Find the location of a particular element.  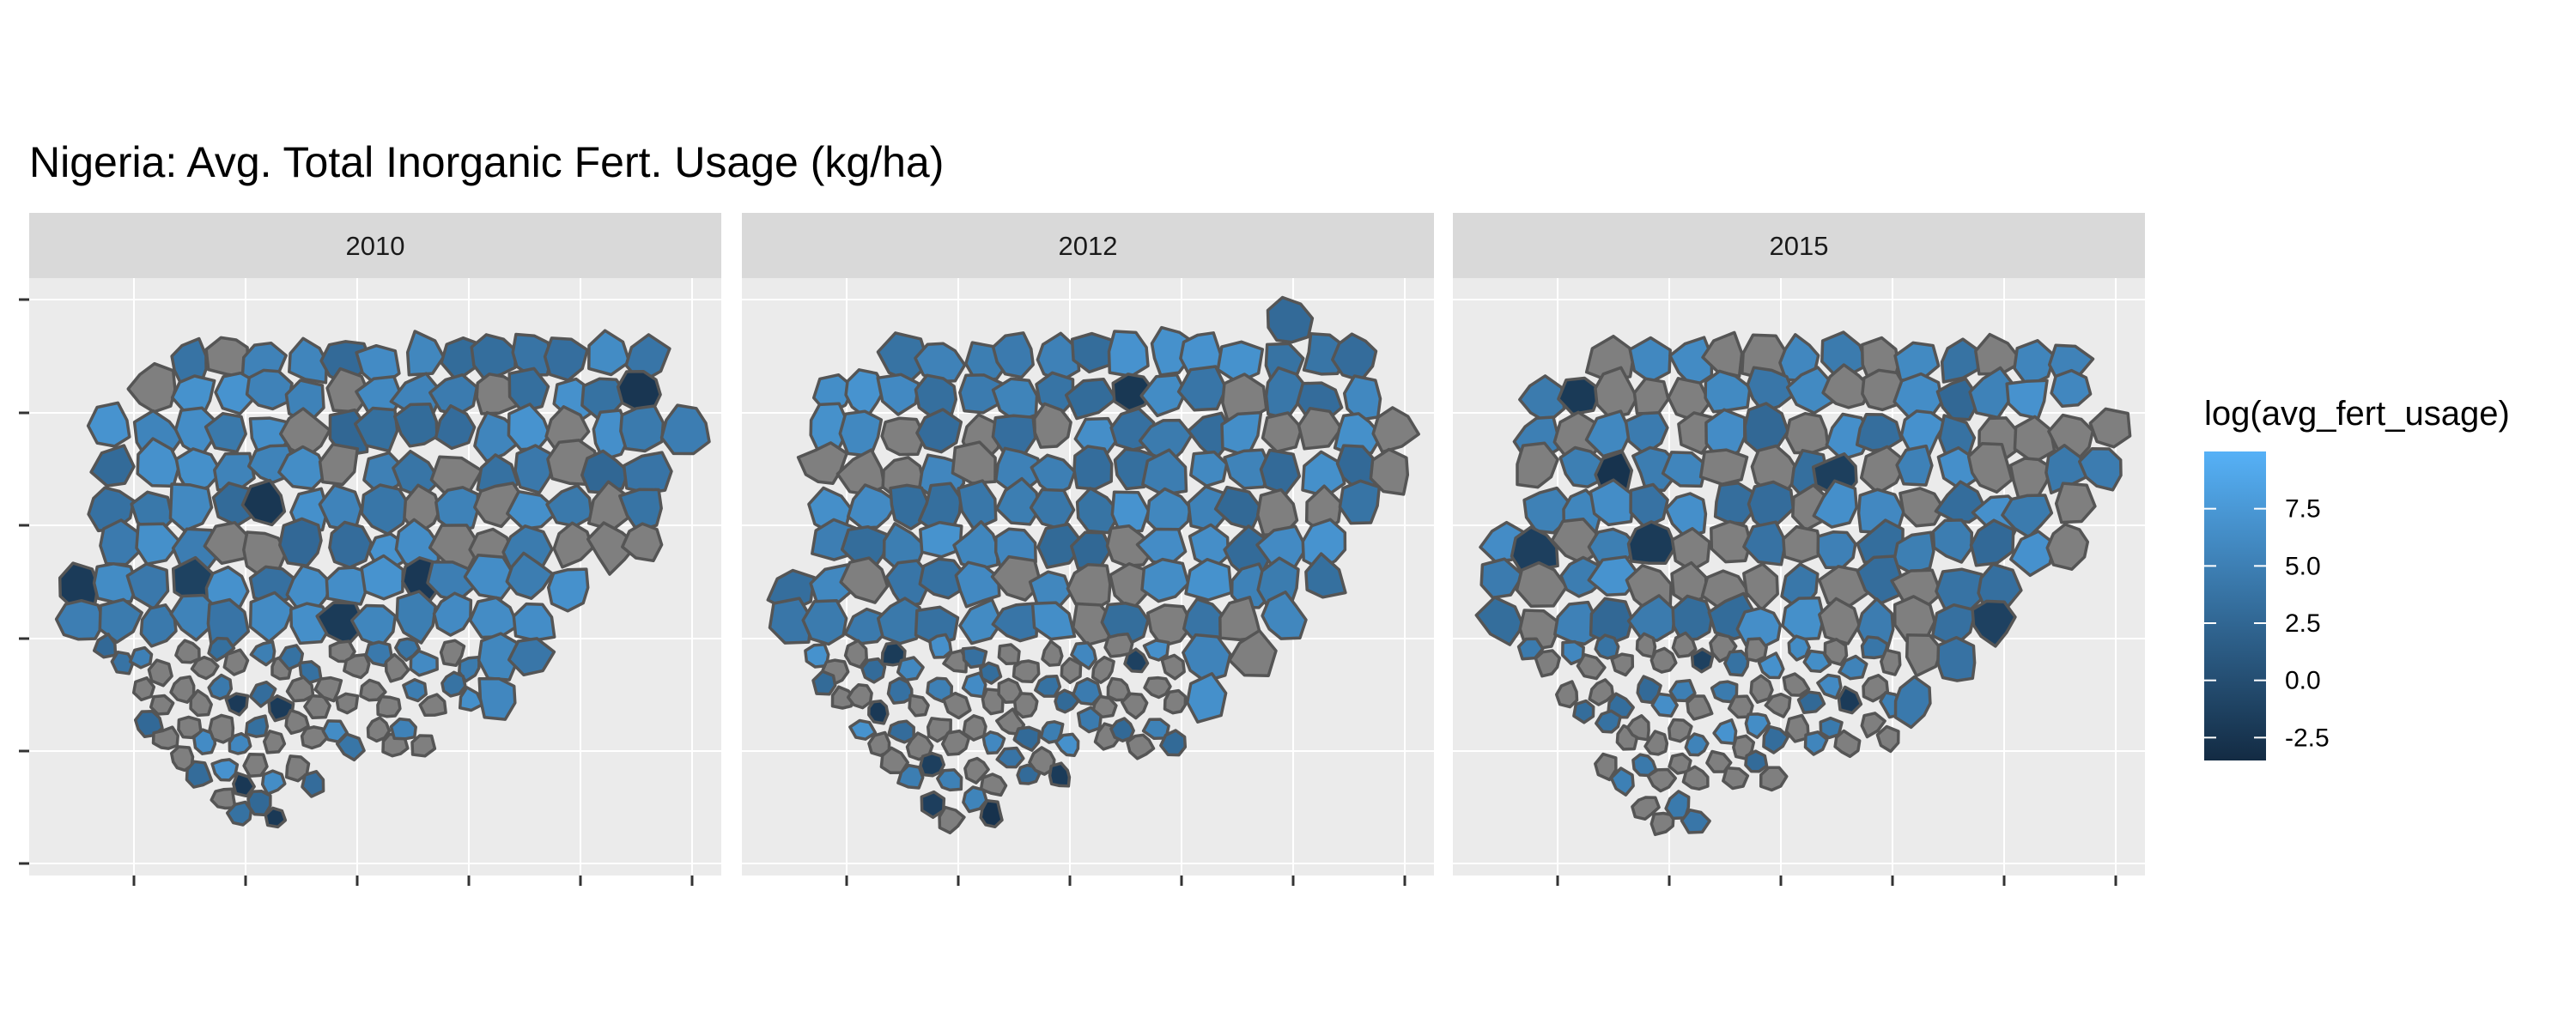

legend-colorbar is located at coordinates (2235, 605).